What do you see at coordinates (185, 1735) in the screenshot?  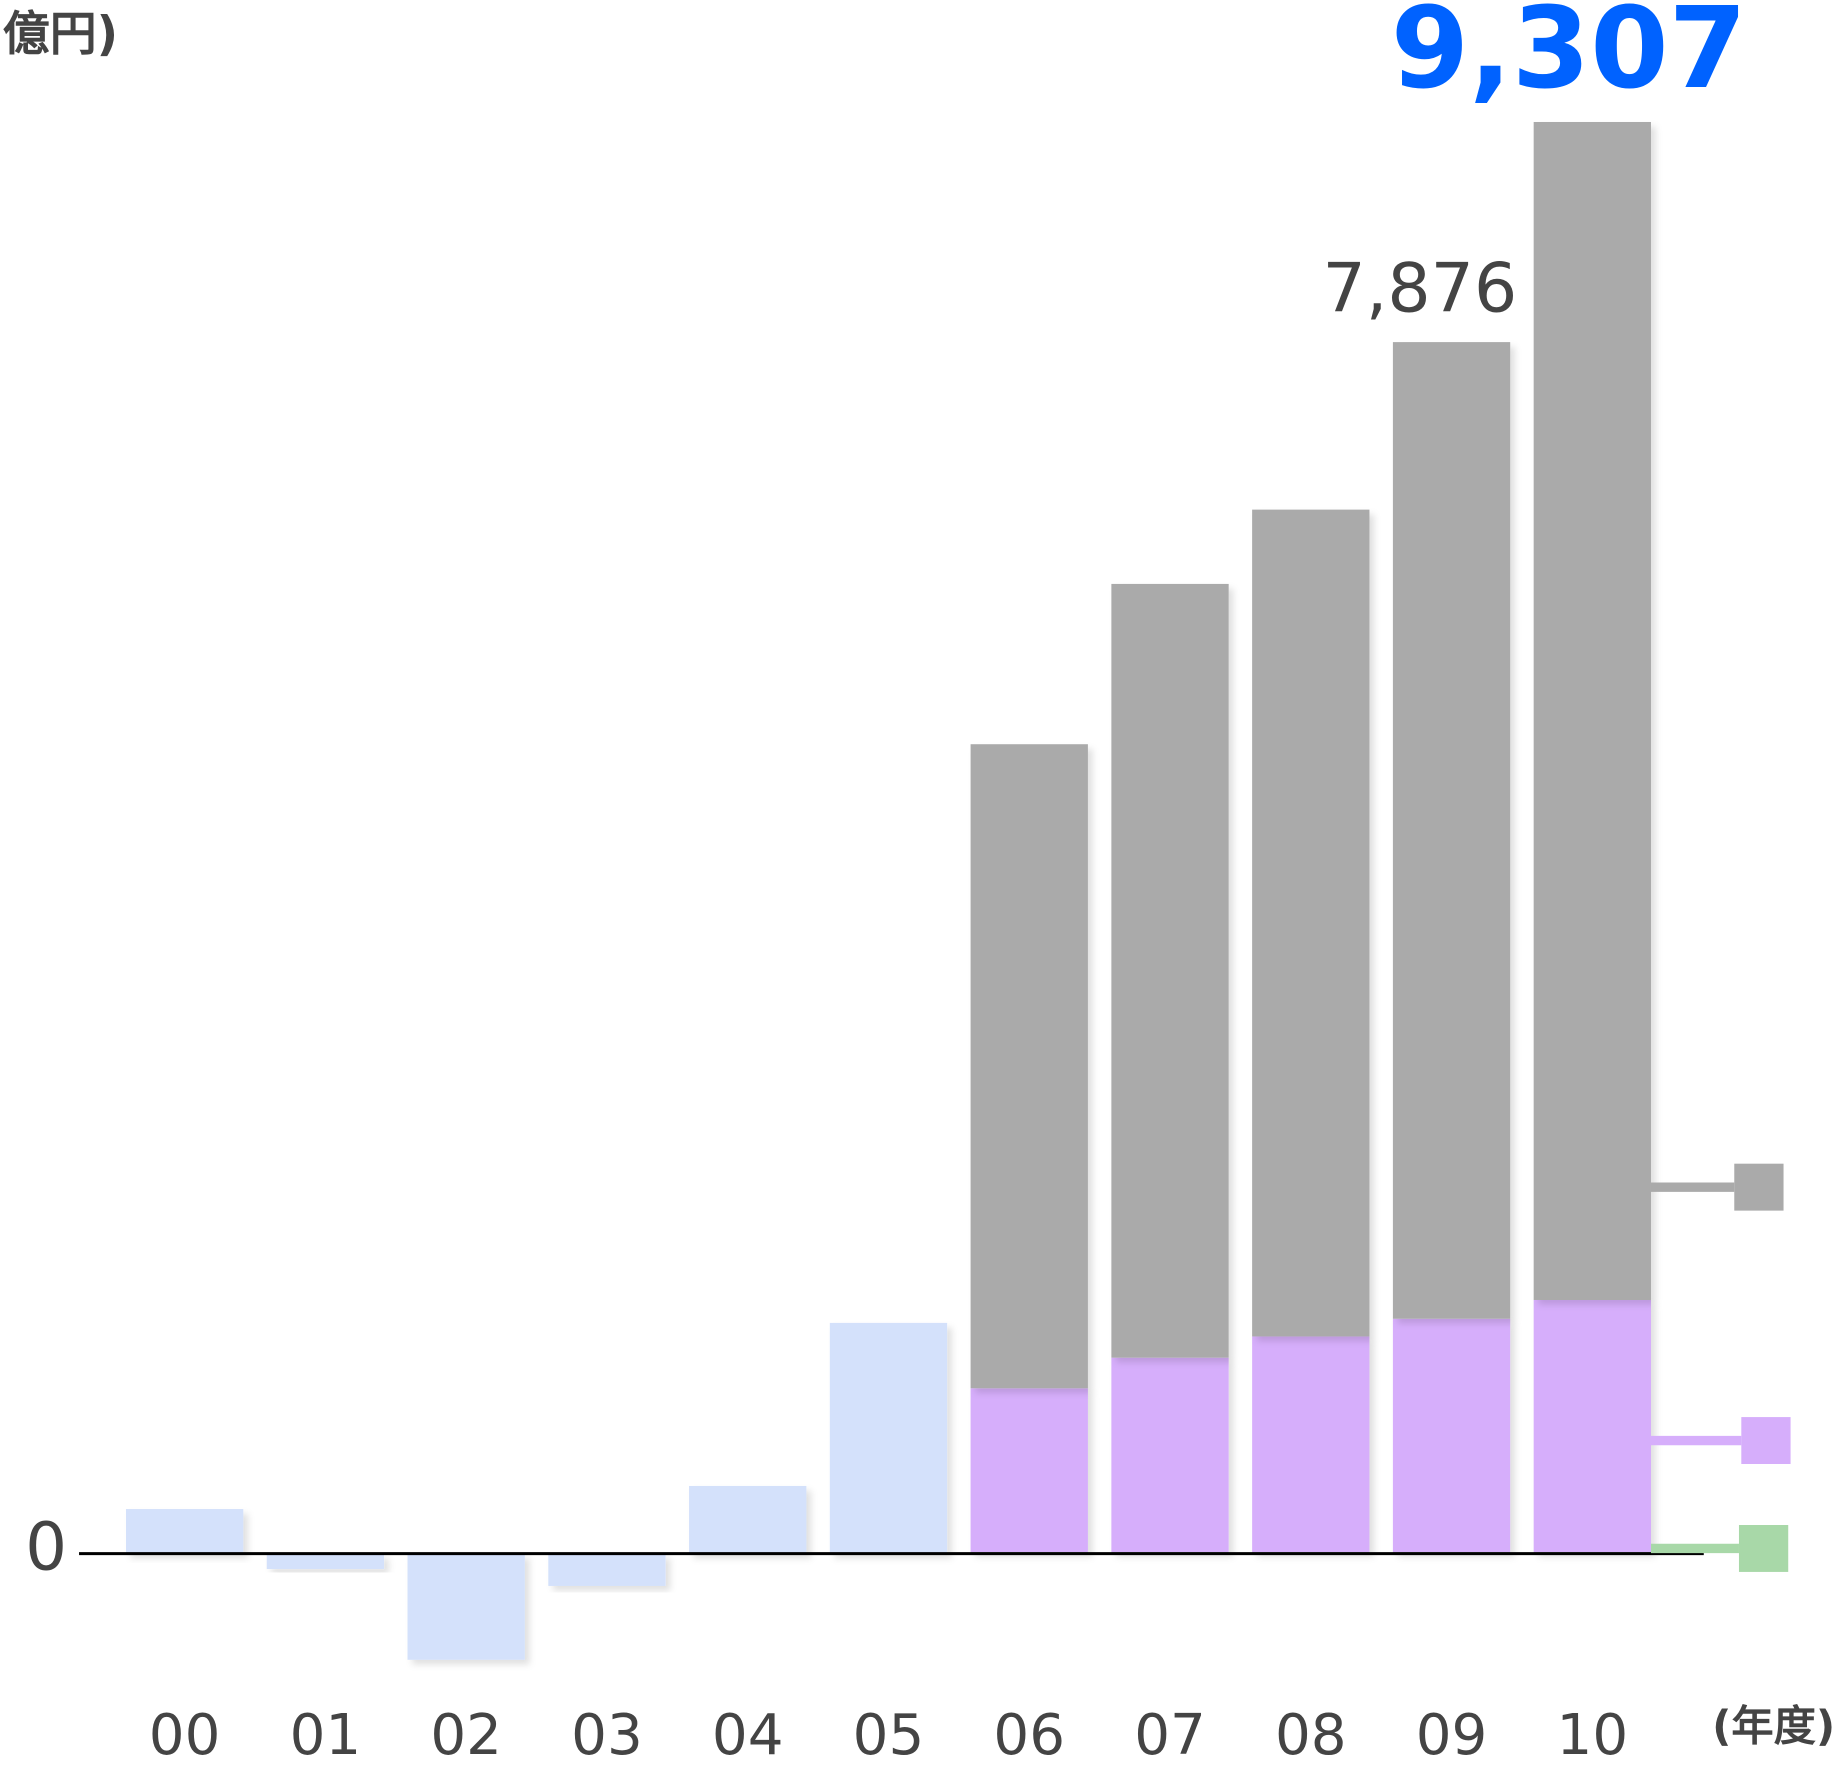 I see `x-tick-label: 00` at bounding box center [185, 1735].